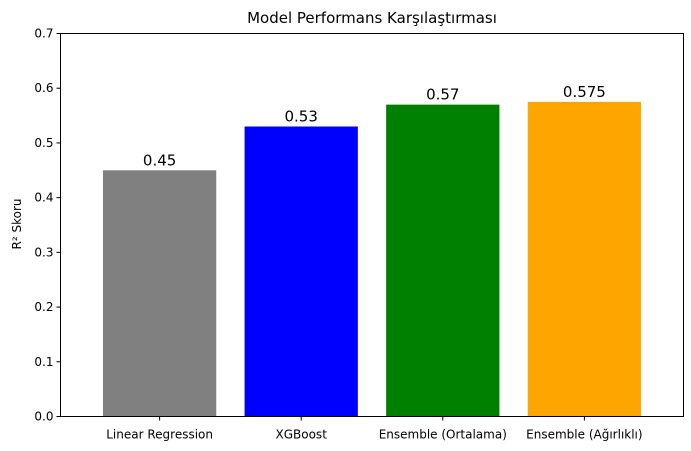 Image resolution: width=691 pixels, height=451 pixels. What do you see at coordinates (584, 92) in the screenshot?
I see `bar-value-label: 0.575` at bounding box center [584, 92].